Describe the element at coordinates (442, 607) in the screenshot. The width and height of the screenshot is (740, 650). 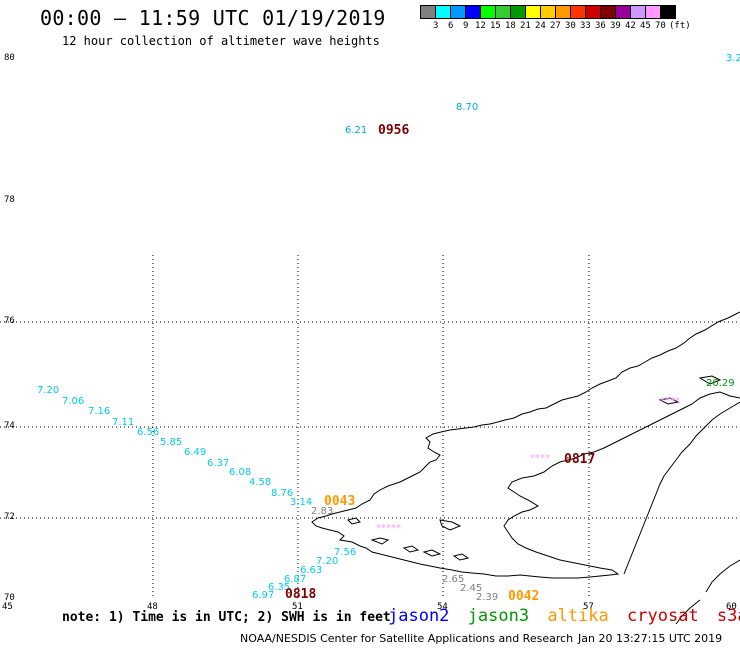
I see `lon-label-54: 54` at that location.